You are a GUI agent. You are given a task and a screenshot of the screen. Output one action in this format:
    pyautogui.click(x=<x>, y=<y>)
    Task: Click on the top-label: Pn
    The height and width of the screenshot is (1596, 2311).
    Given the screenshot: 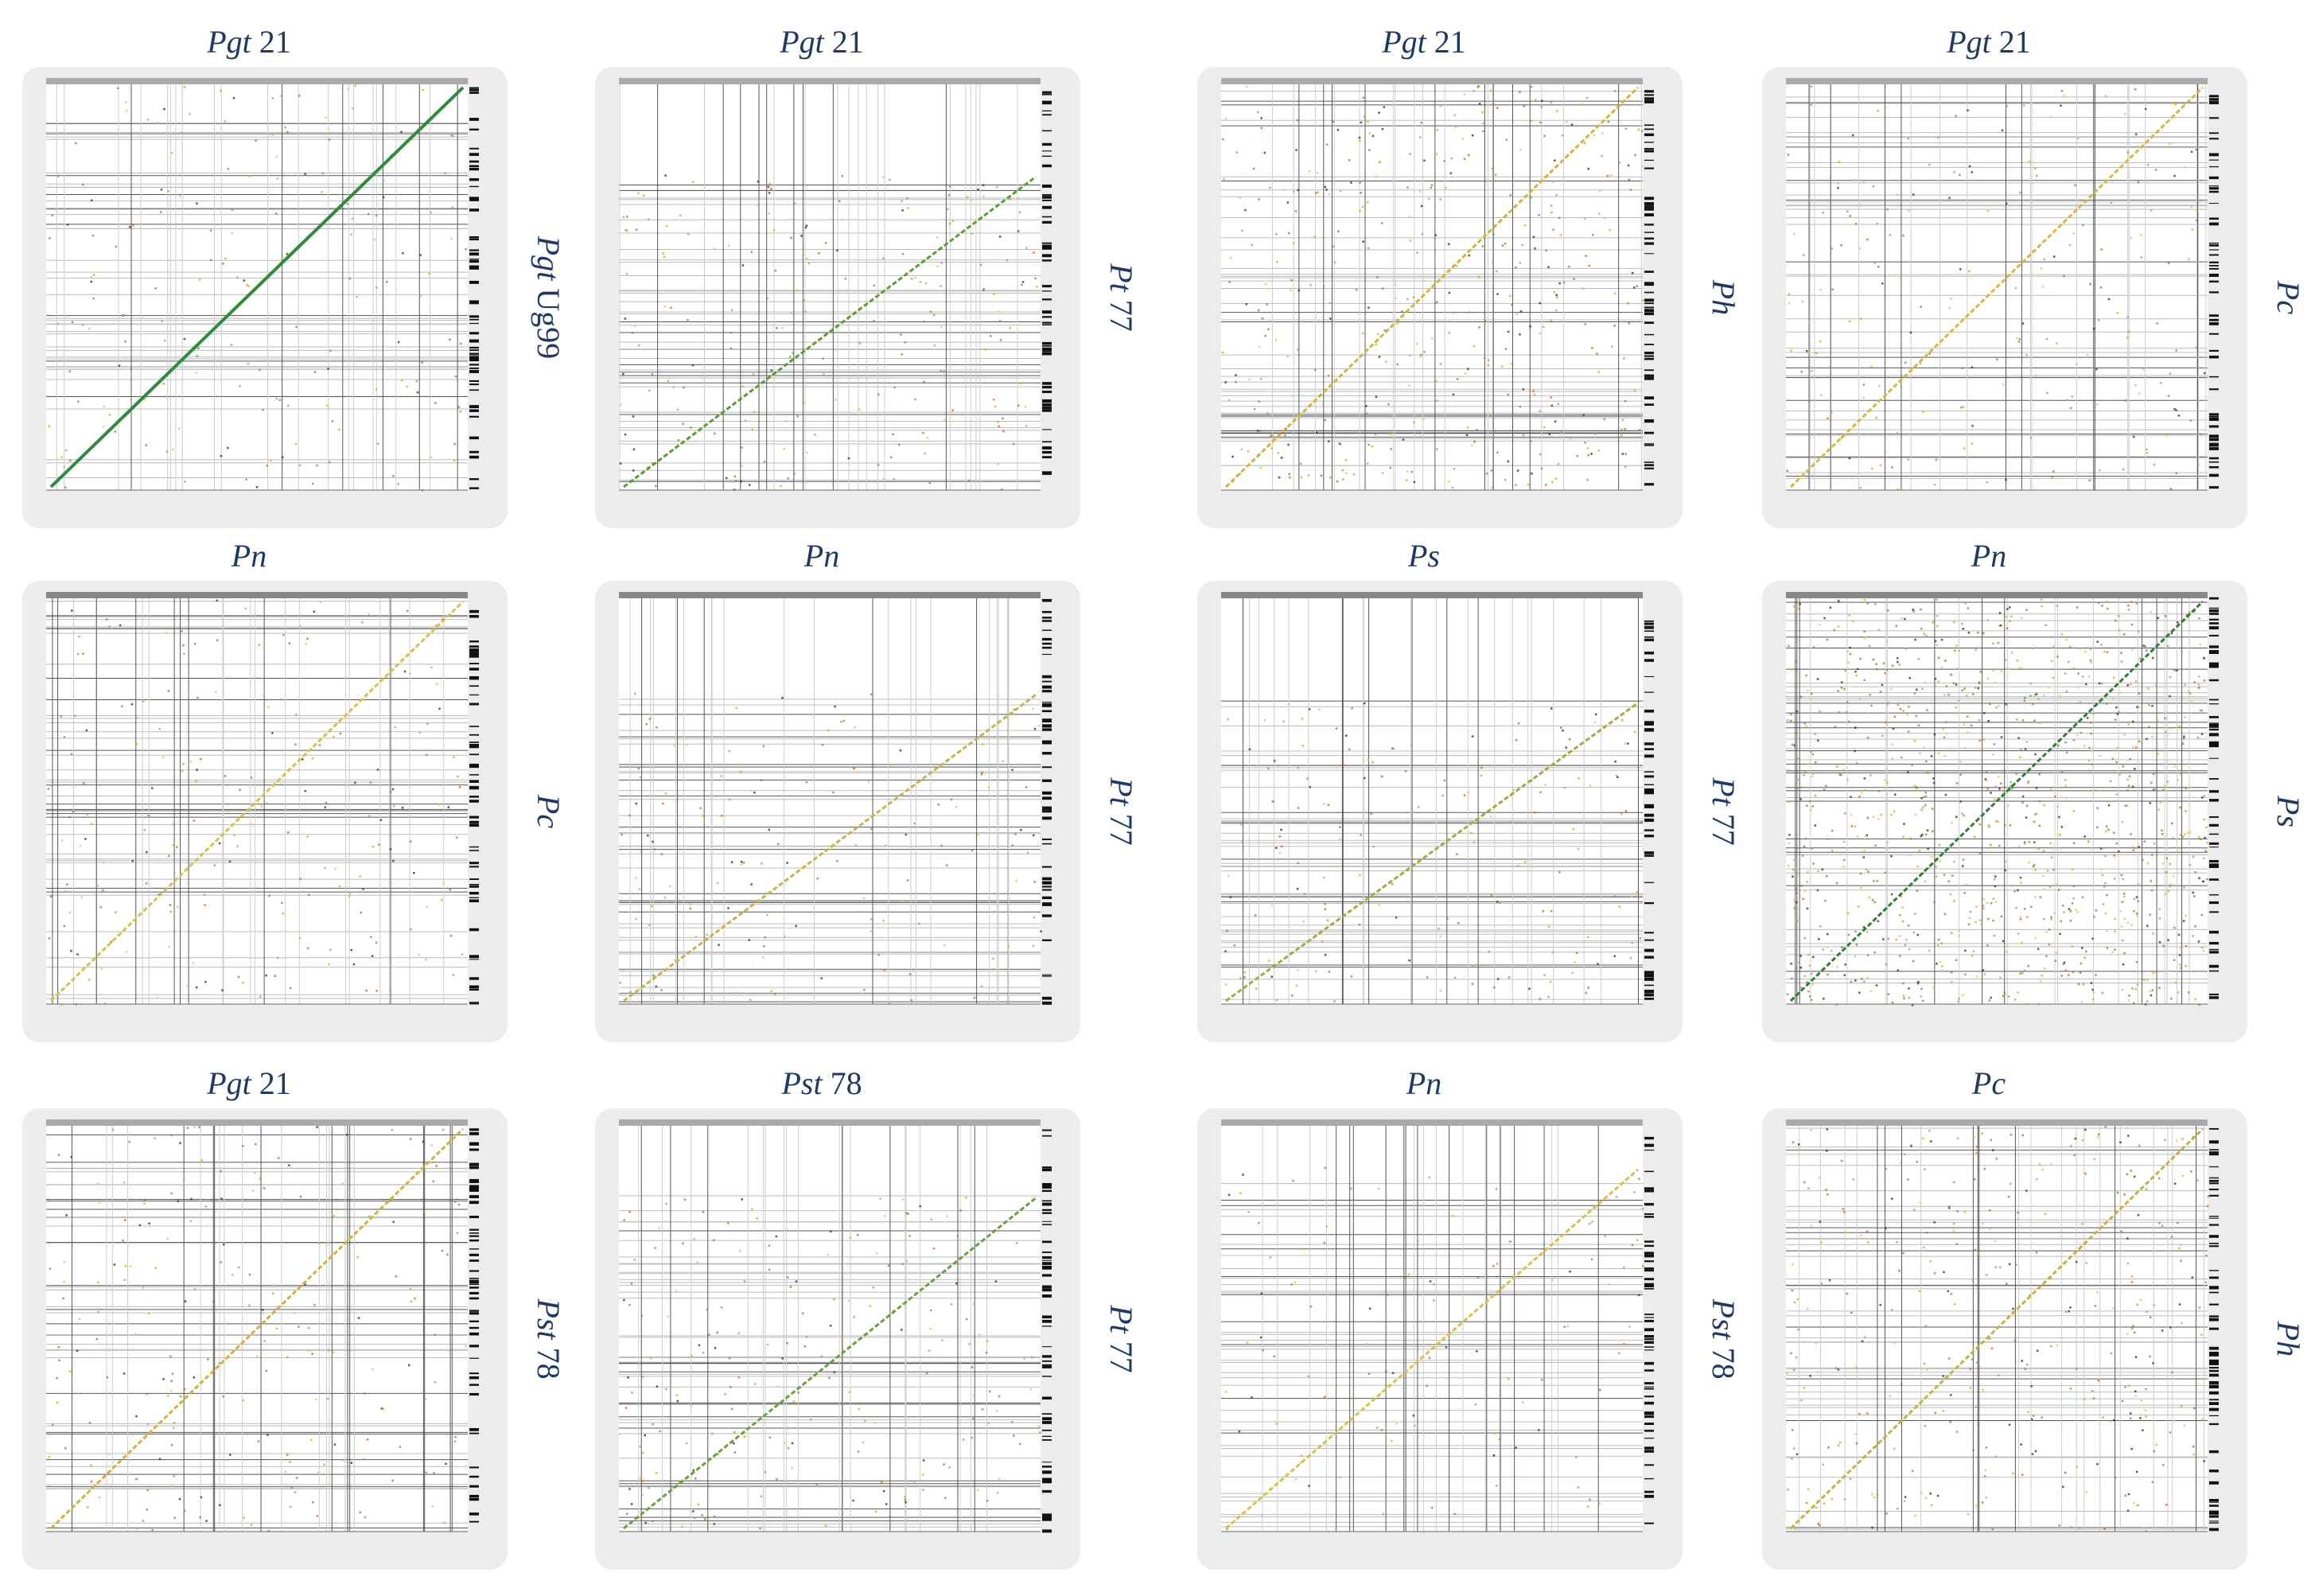 What is the action you would take?
    pyautogui.click(x=249, y=556)
    